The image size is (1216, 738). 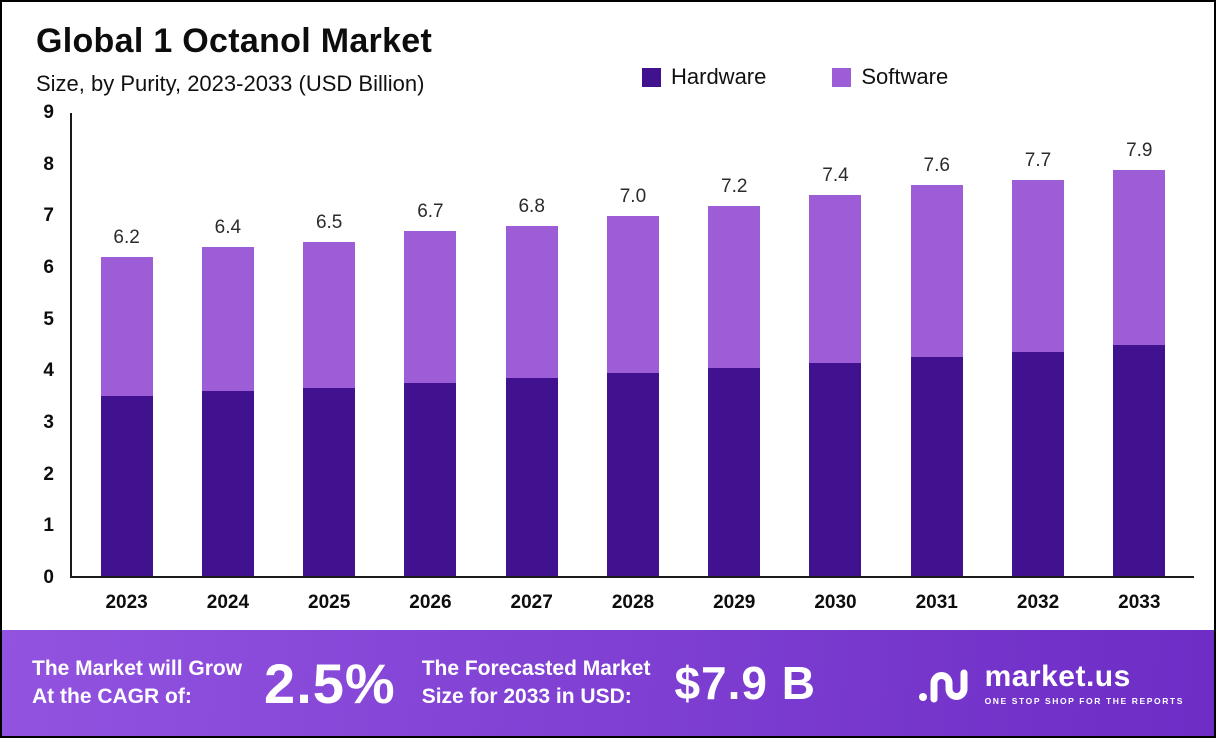 I want to click on bar-segment-software-2028, so click(x=632, y=294).